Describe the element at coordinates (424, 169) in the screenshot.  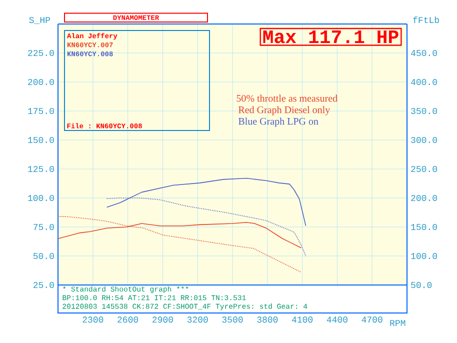
I see `y2-tick-label: 250.0` at that location.